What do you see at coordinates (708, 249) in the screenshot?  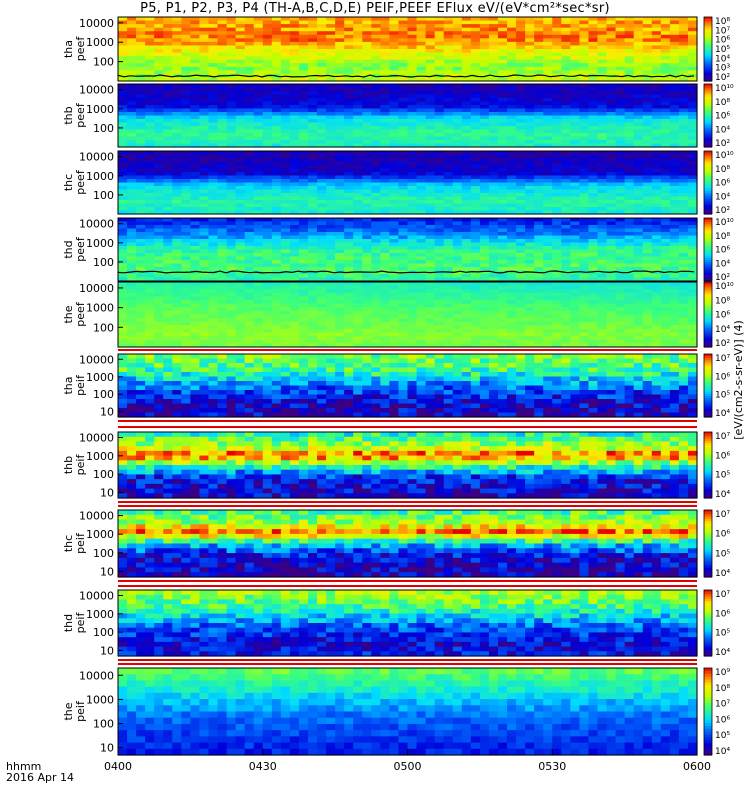 I see `colorbar-frame` at bounding box center [708, 249].